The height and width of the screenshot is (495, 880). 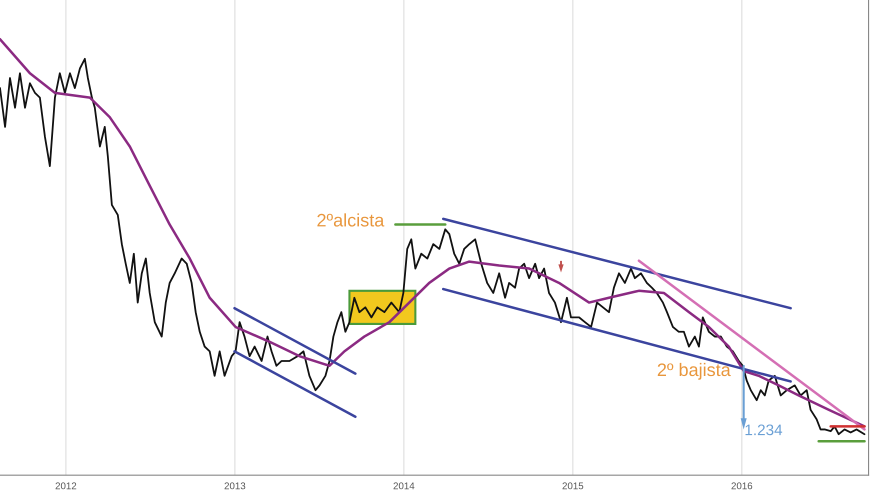 What do you see at coordinates (66, 486) in the screenshot?
I see `x-tick-label: 2012` at bounding box center [66, 486].